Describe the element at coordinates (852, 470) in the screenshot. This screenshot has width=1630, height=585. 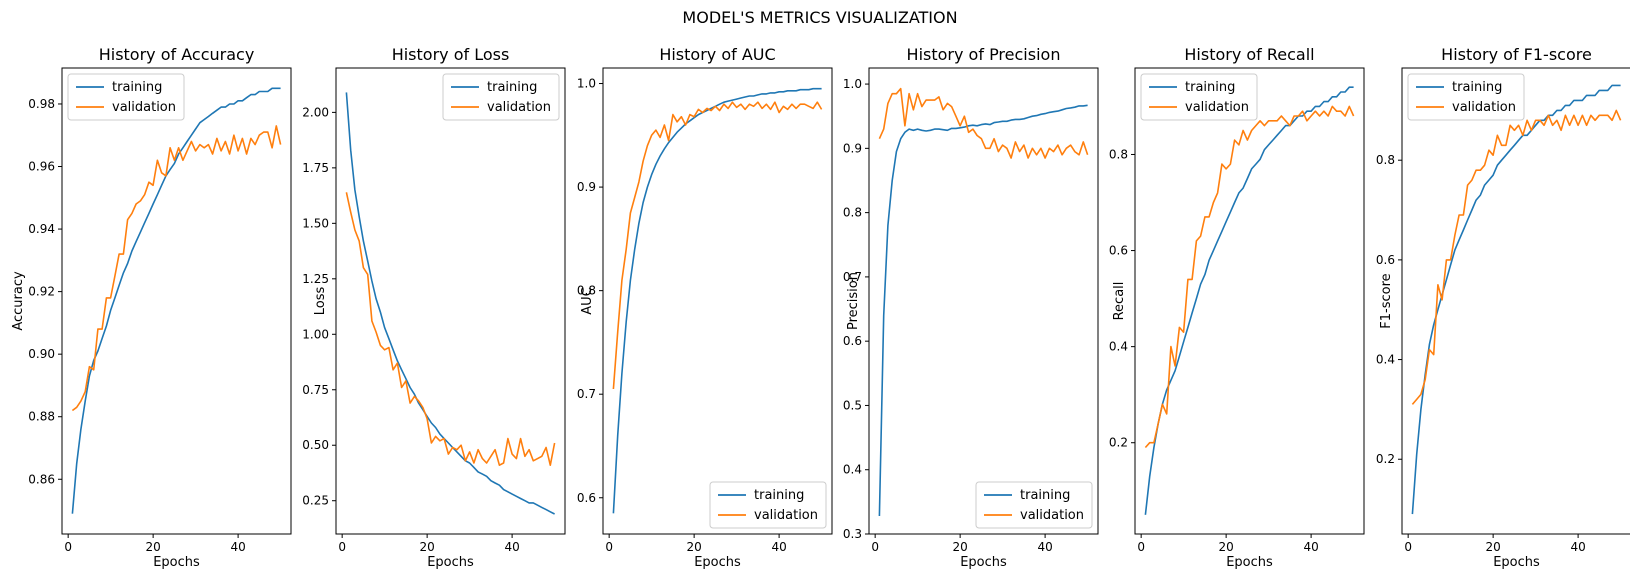
I see `y-tick-label: 0.4` at that location.